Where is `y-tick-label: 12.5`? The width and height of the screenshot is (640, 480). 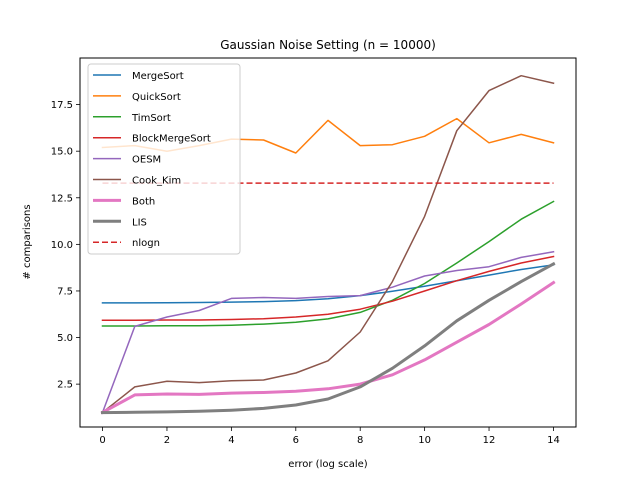 y-tick-label: 12.5 is located at coordinates (62, 198).